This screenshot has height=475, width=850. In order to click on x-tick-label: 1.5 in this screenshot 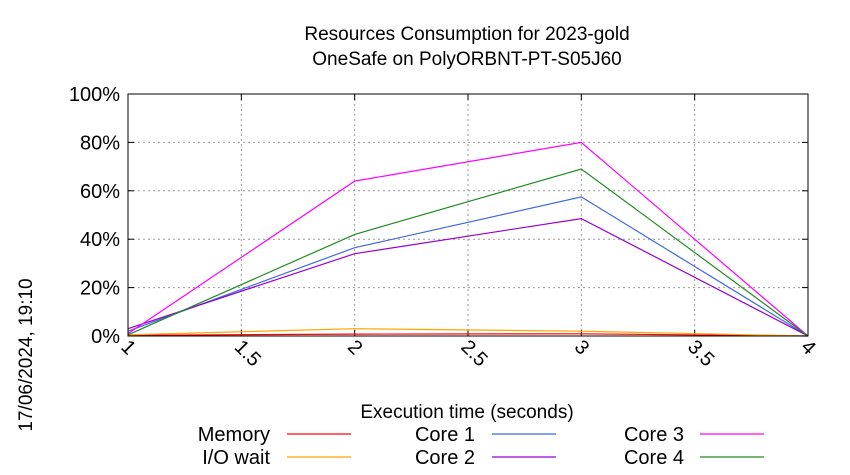, I will do `click(247, 353)`.